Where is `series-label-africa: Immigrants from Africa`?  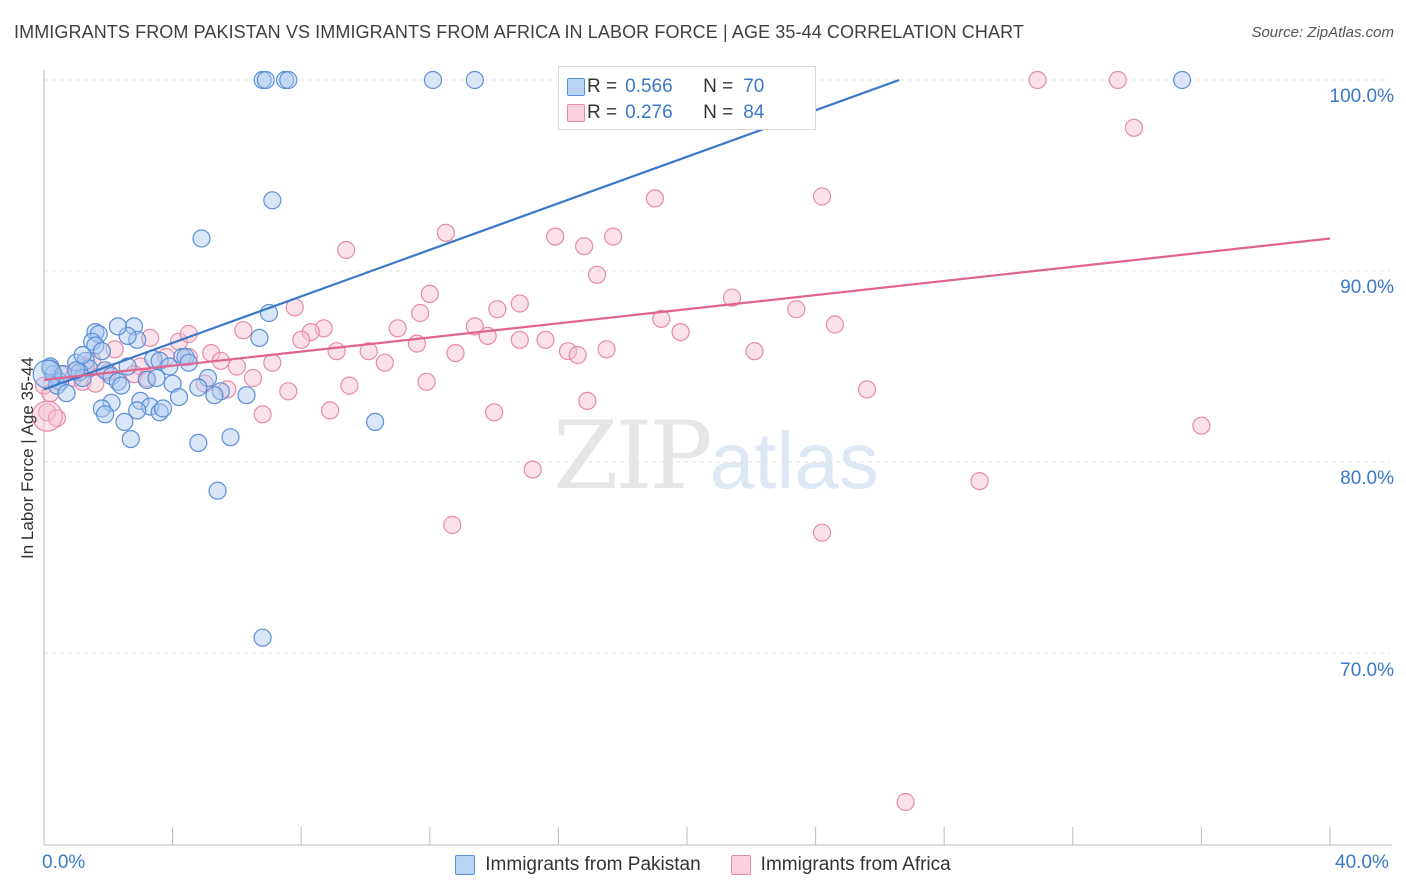
series-label-africa: Immigrants from Africa is located at coordinates (855, 864).